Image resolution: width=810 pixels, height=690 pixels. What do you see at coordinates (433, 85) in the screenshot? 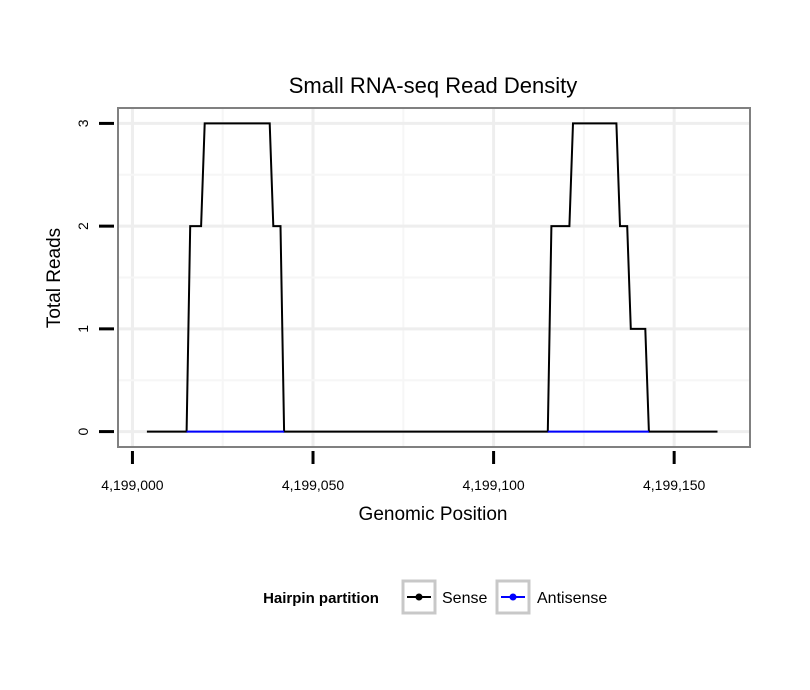
I see `chart-title: Small RNA-seq Read Density` at bounding box center [433, 85].